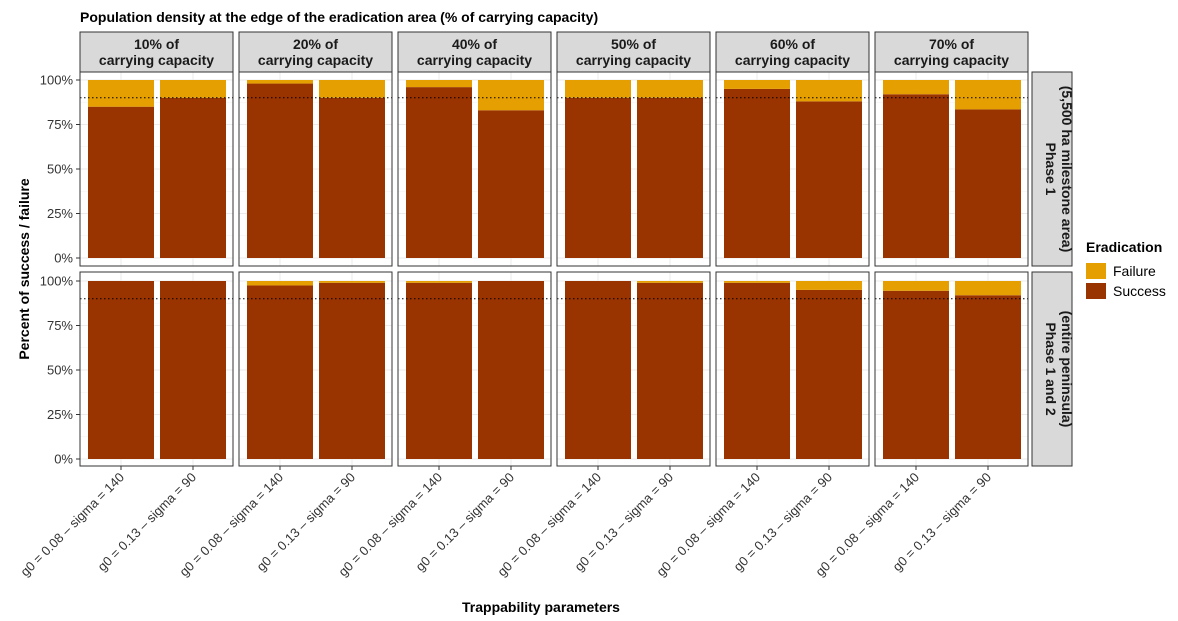 The image size is (1178, 621). I want to click on legend-swatch-success, so click(1096, 291).